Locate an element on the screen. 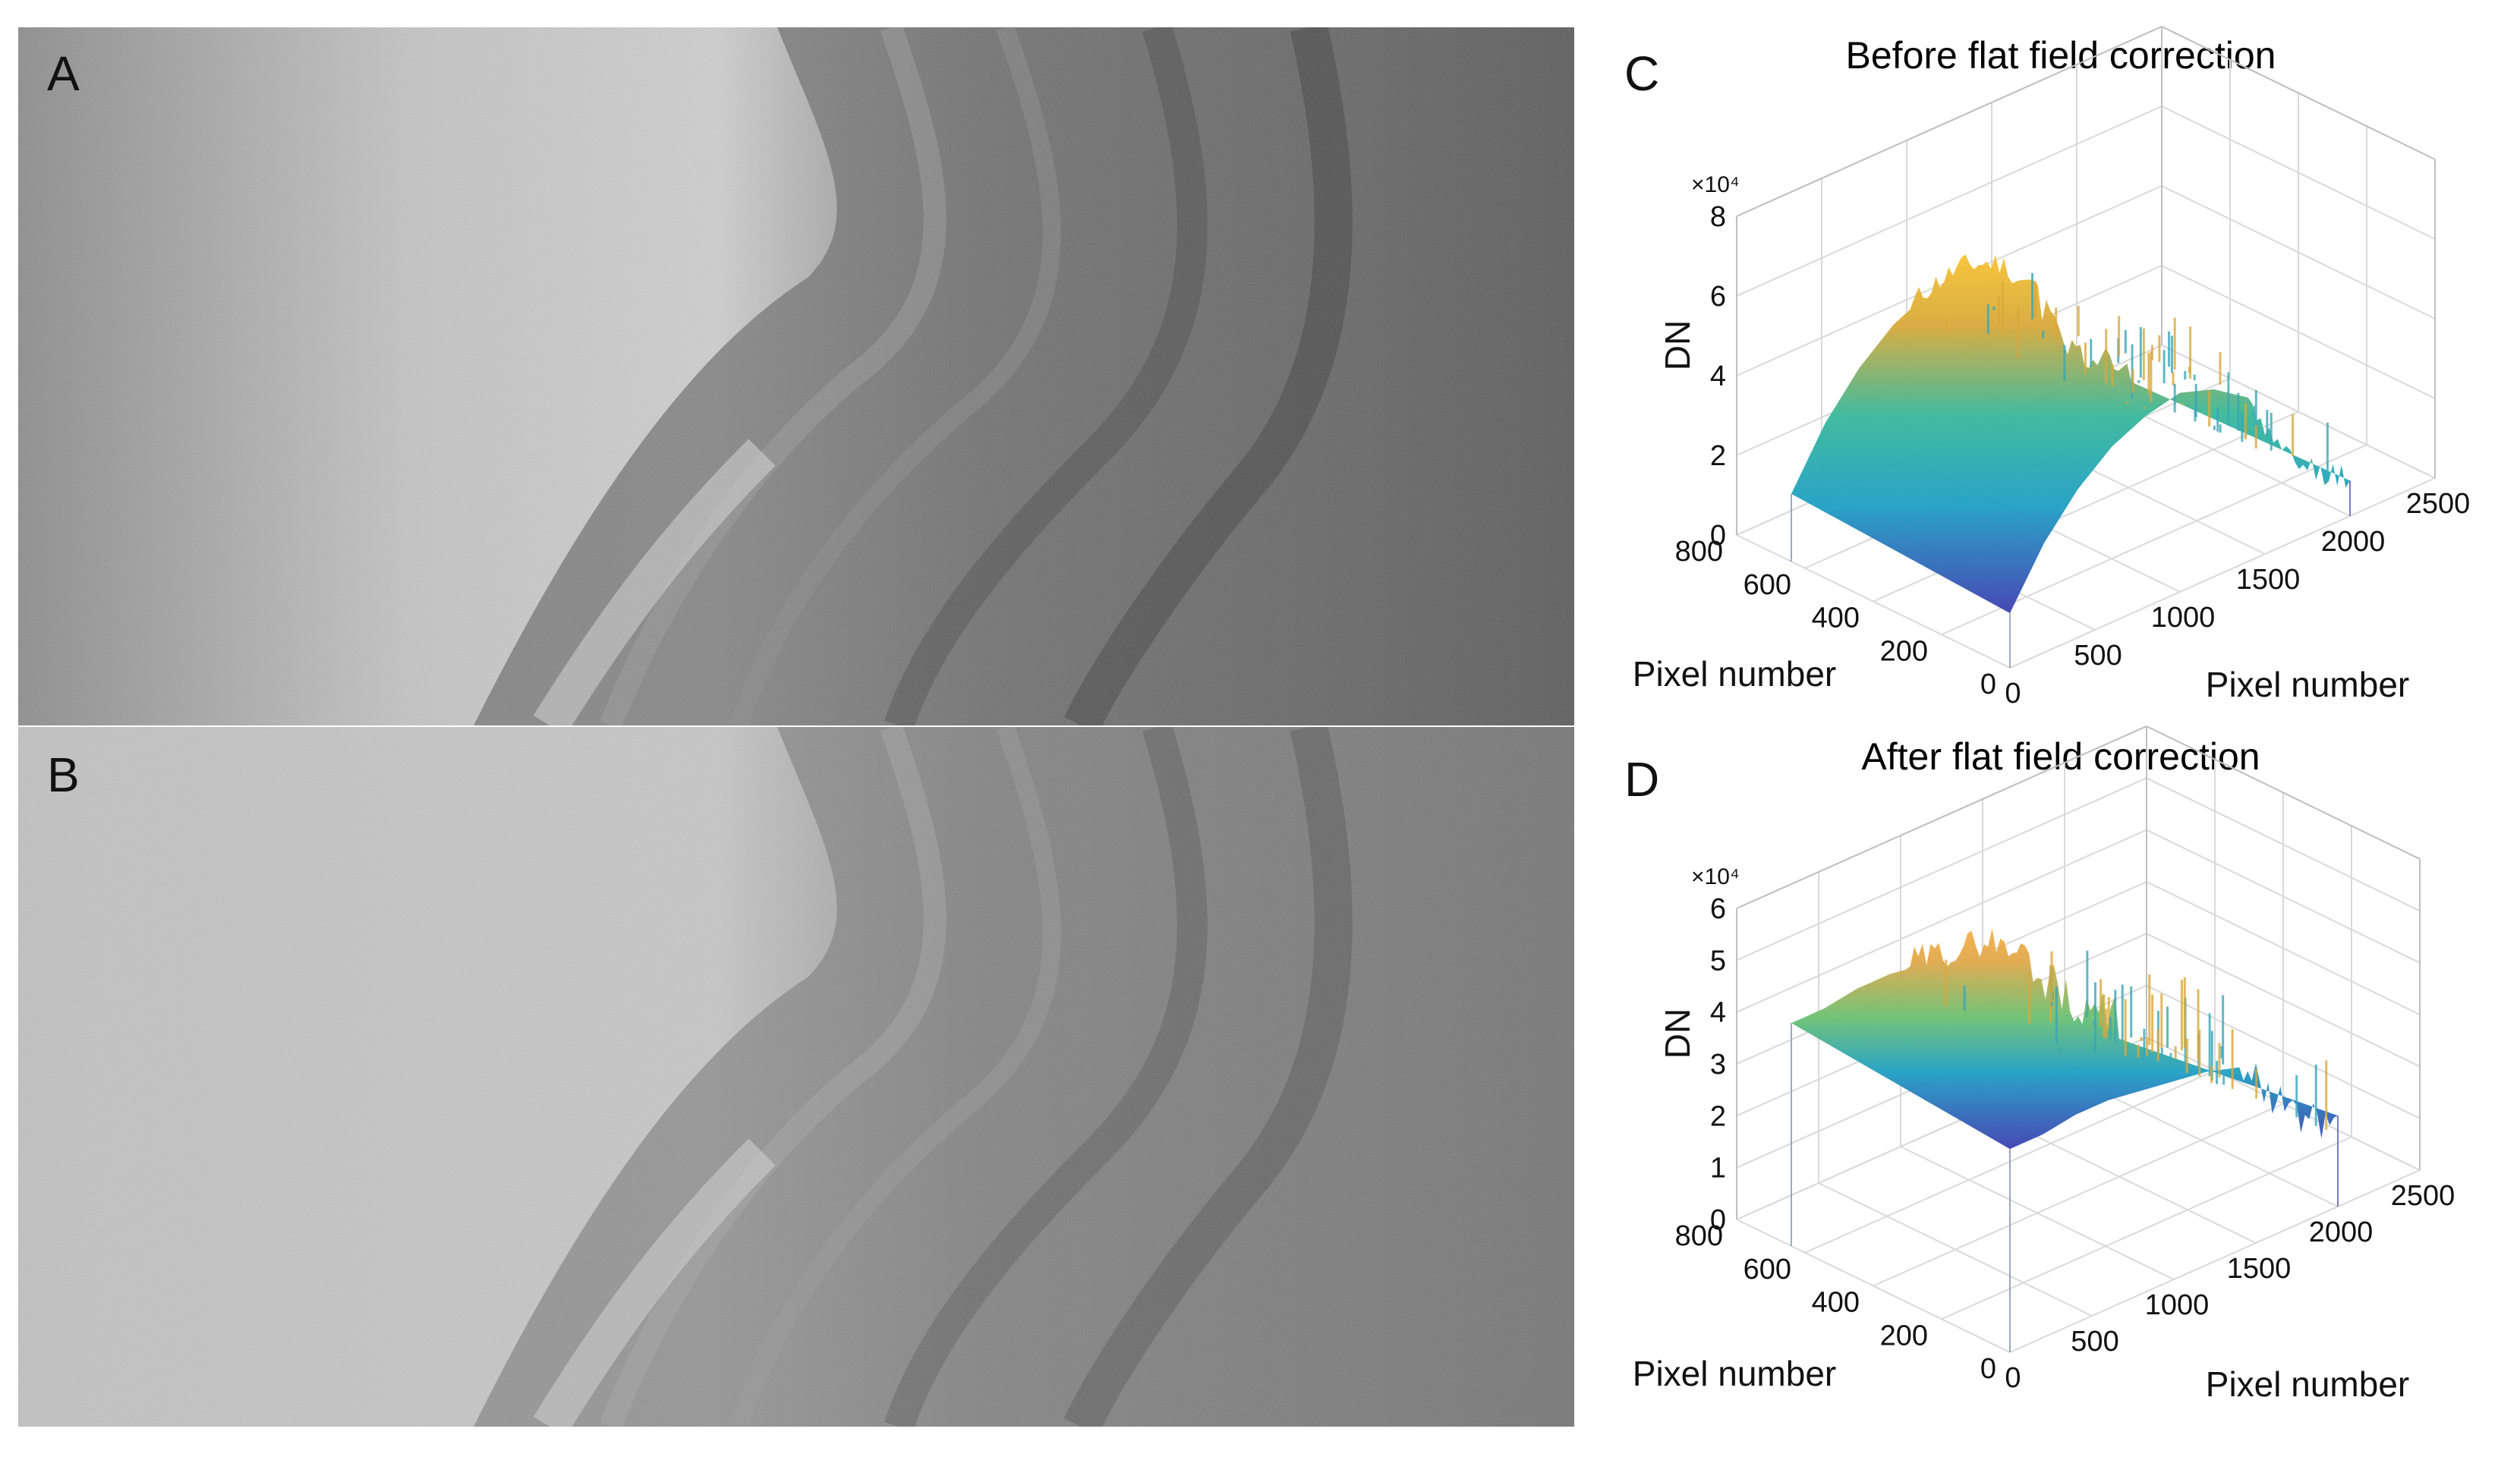 This screenshot has width=2520, height=1457. z-tick-label: 3 is located at coordinates (1718, 1065).